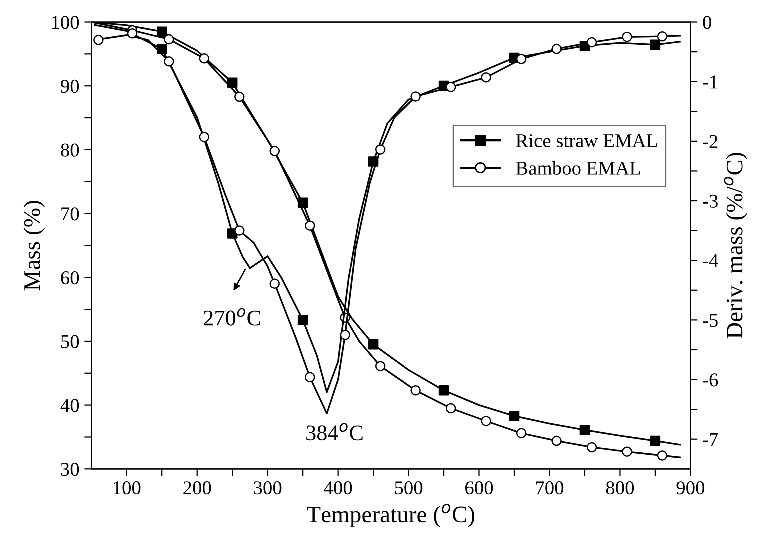  What do you see at coordinates (710, 439) in the screenshot?
I see `y2-tick-label: -7` at bounding box center [710, 439].